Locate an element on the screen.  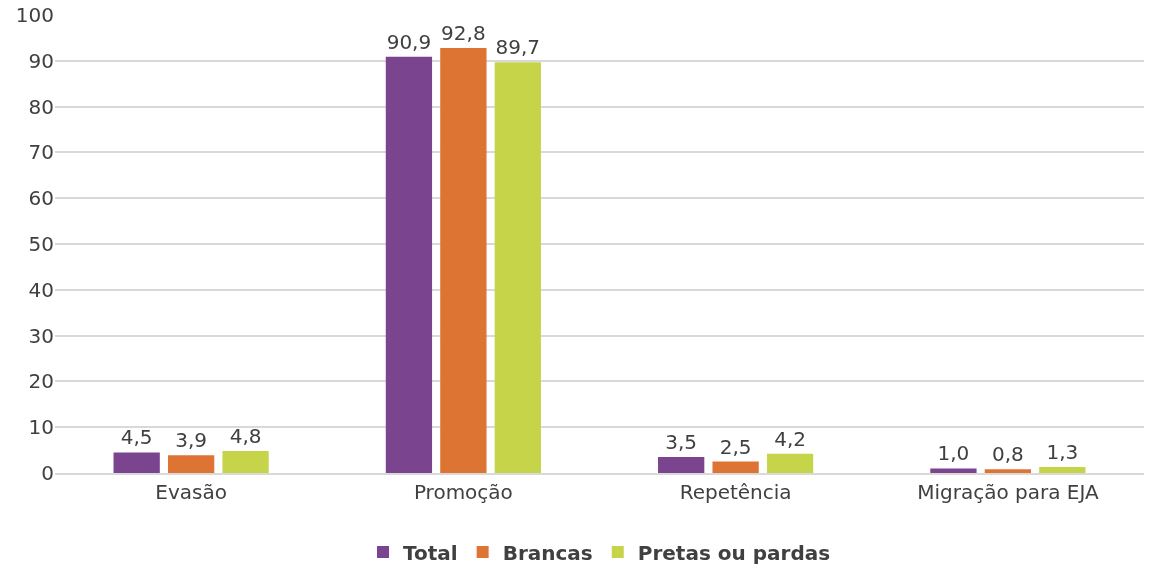
y-tick-label: 70 is located at coordinates (41, 152).